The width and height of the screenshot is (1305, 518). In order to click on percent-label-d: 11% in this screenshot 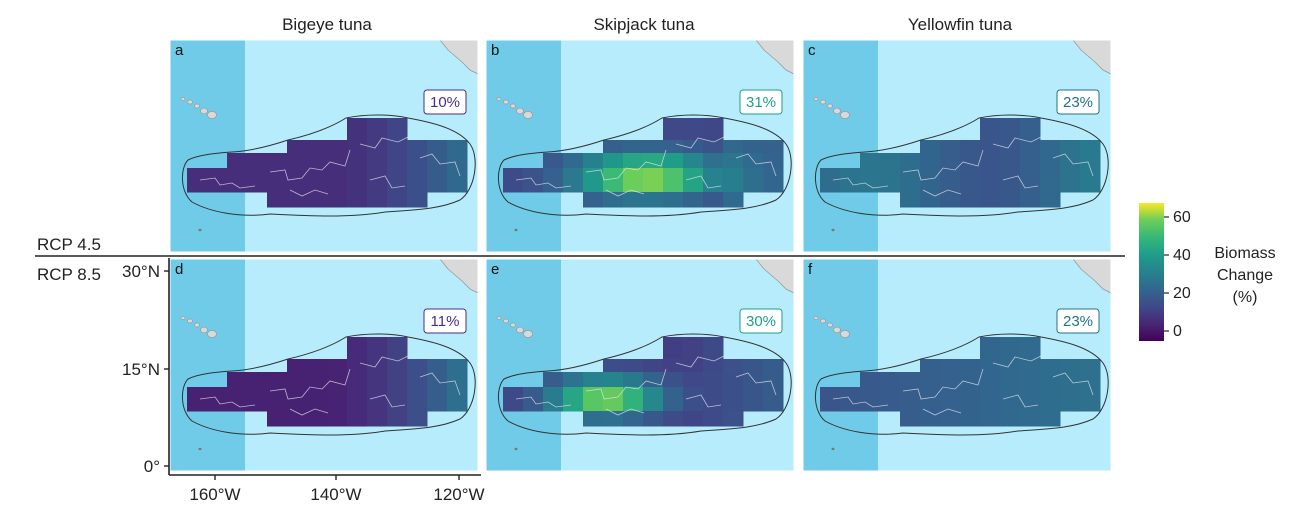, I will do `click(445, 321)`.